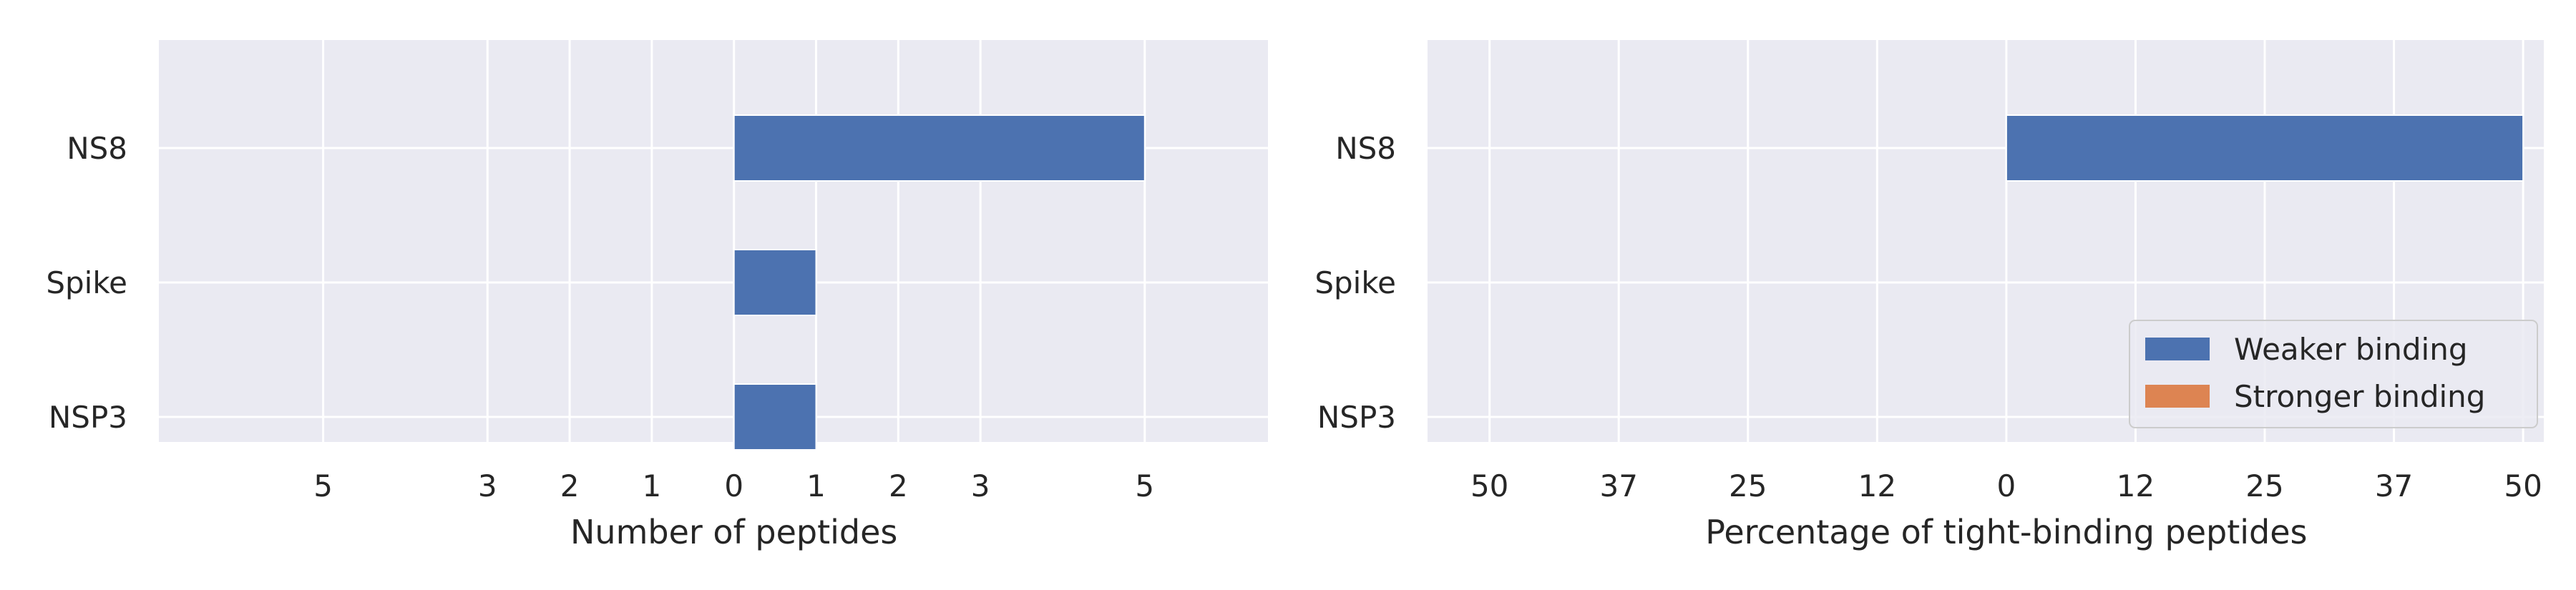 This screenshot has height=590, width=2576. I want to click on left-category-label: NS8, so click(97, 149).